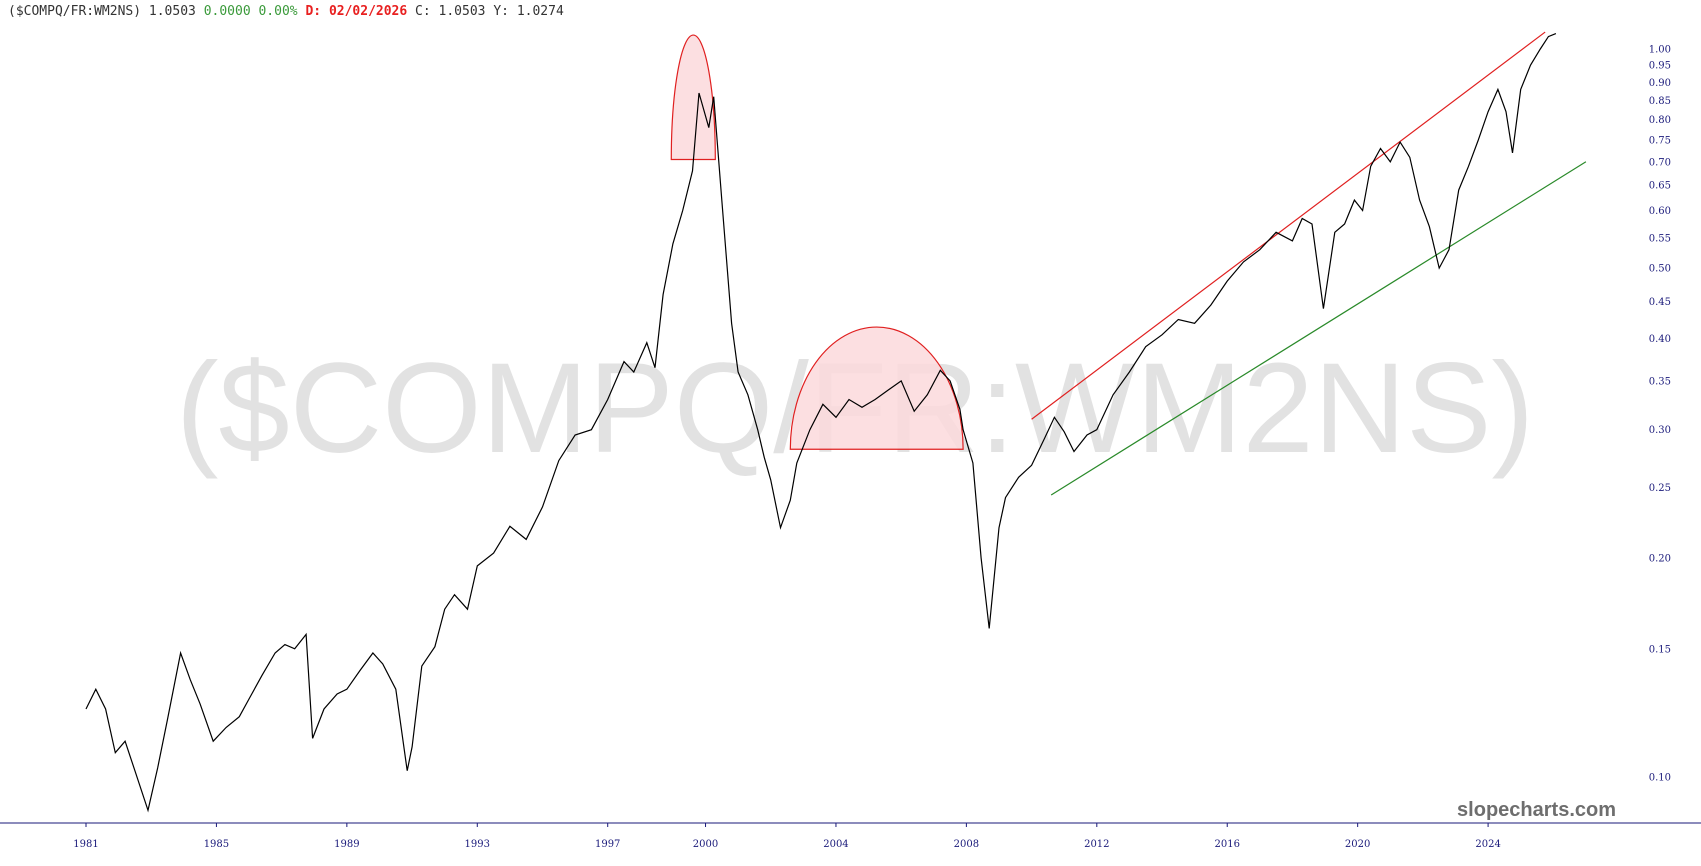 Image resolution: width=1701 pixels, height=866 pixels. I want to click on x-tick-label: 2016, so click(1227, 844).